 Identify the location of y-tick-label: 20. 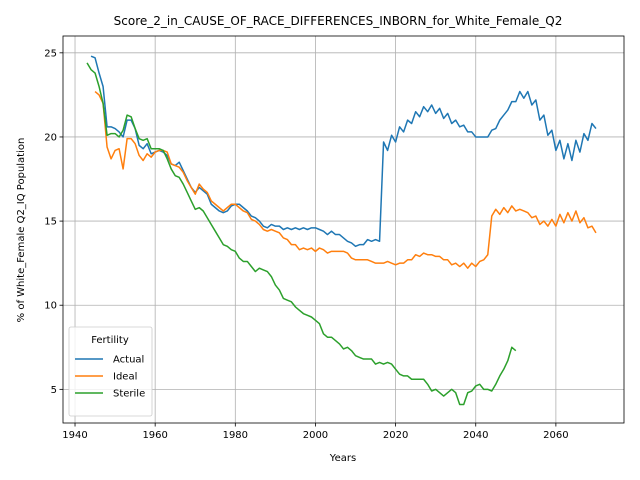
(50, 137).